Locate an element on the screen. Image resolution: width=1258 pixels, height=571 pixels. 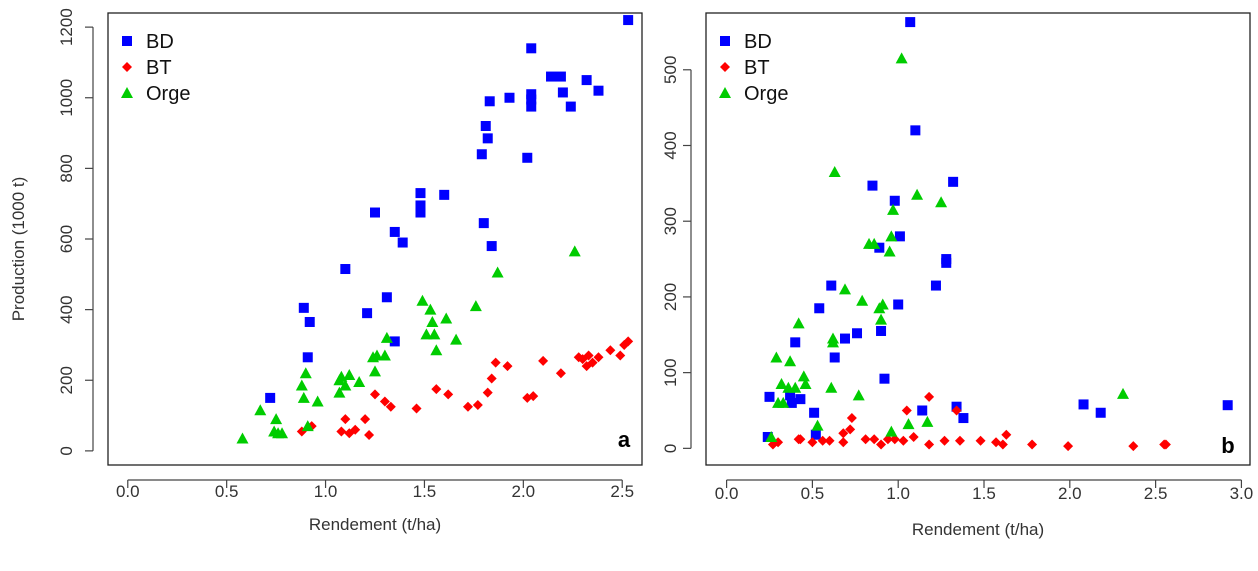
x-tick-label: 1.0 is located at coordinates (326, 491).